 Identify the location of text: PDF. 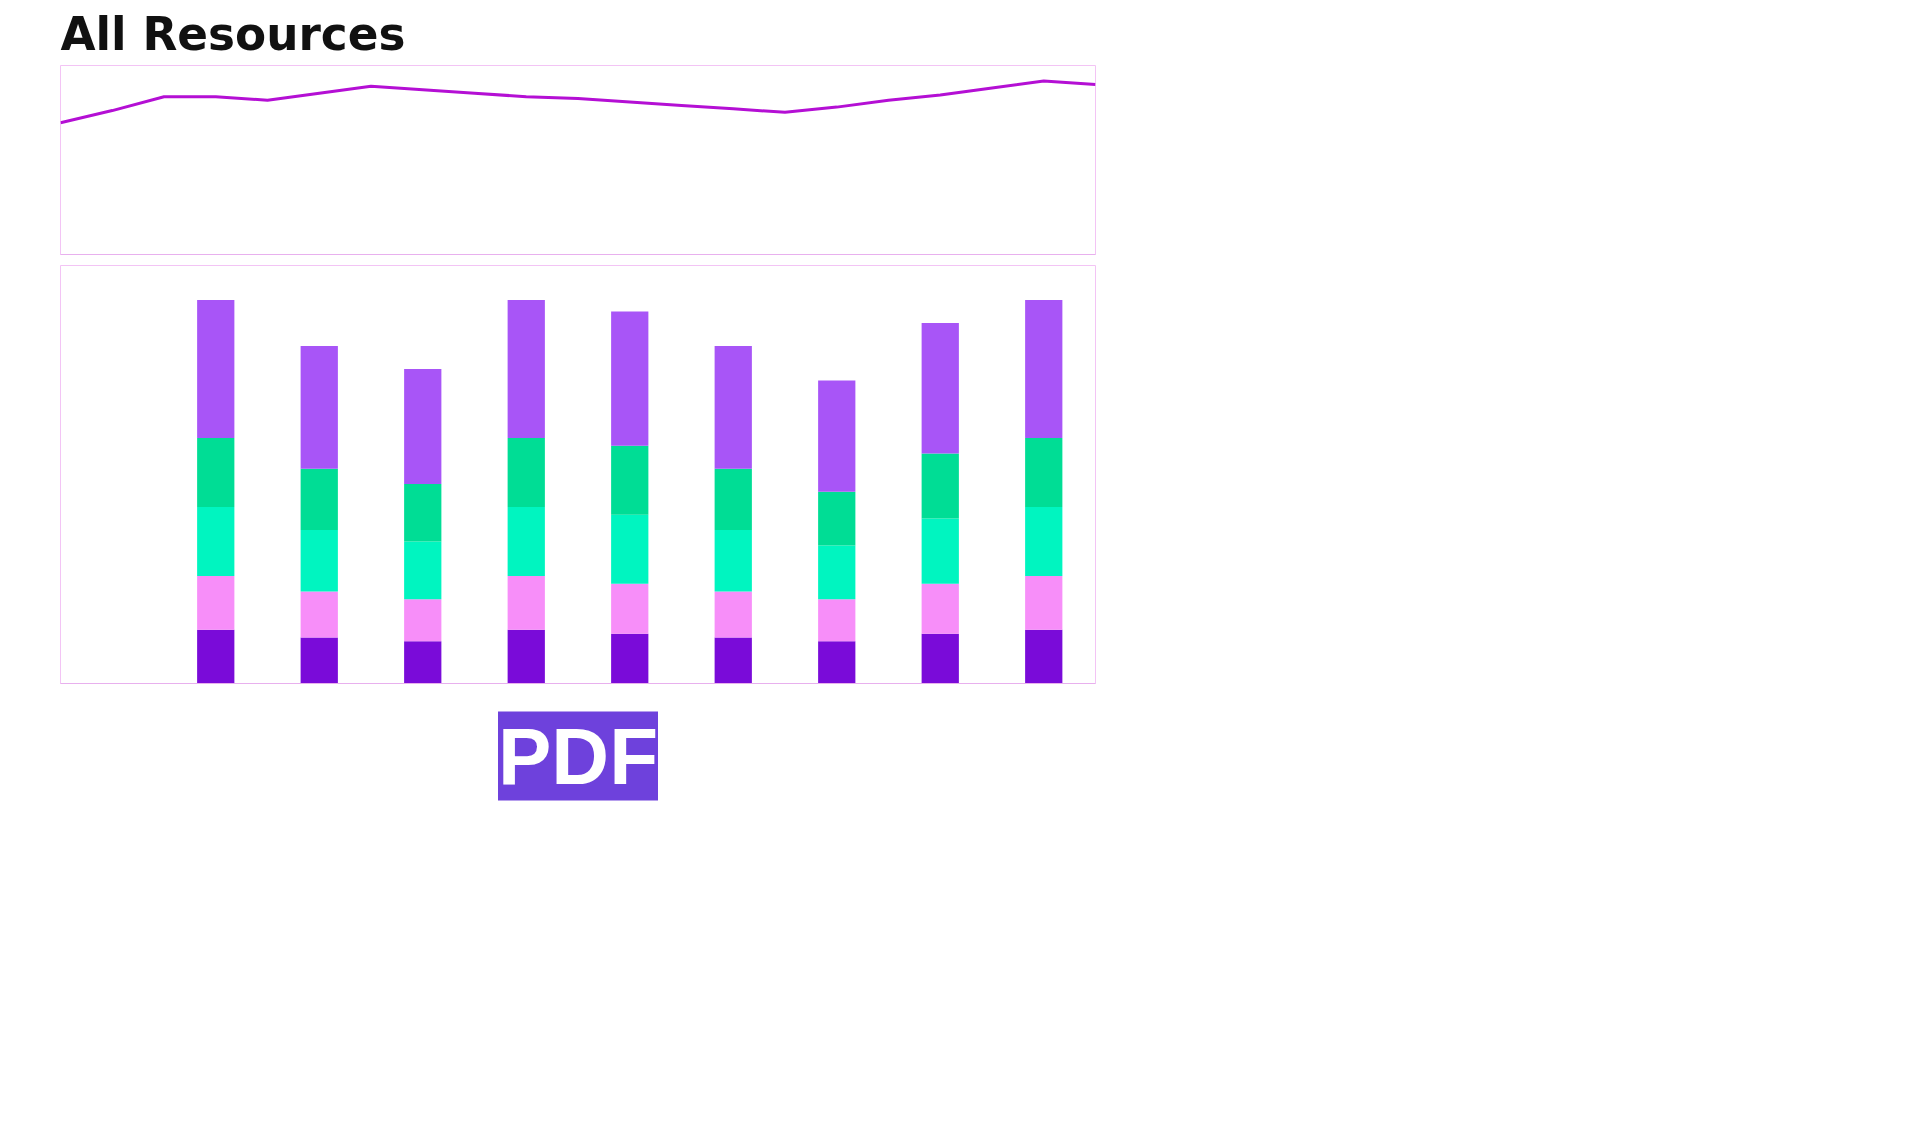
(578, 756).